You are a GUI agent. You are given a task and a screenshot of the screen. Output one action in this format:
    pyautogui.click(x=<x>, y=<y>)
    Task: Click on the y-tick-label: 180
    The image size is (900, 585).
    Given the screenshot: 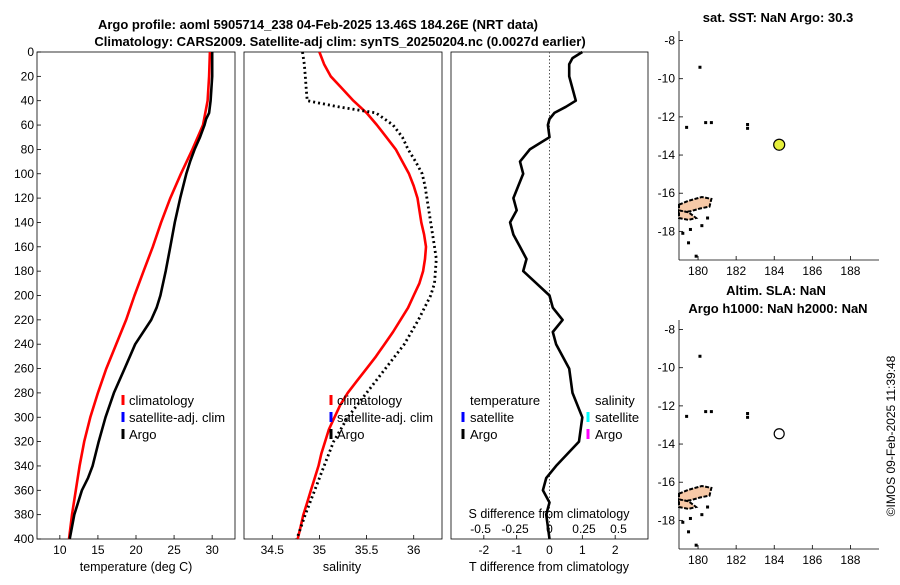 What is the action you would take?
    pyautogui.click(x=24, y=271)
    